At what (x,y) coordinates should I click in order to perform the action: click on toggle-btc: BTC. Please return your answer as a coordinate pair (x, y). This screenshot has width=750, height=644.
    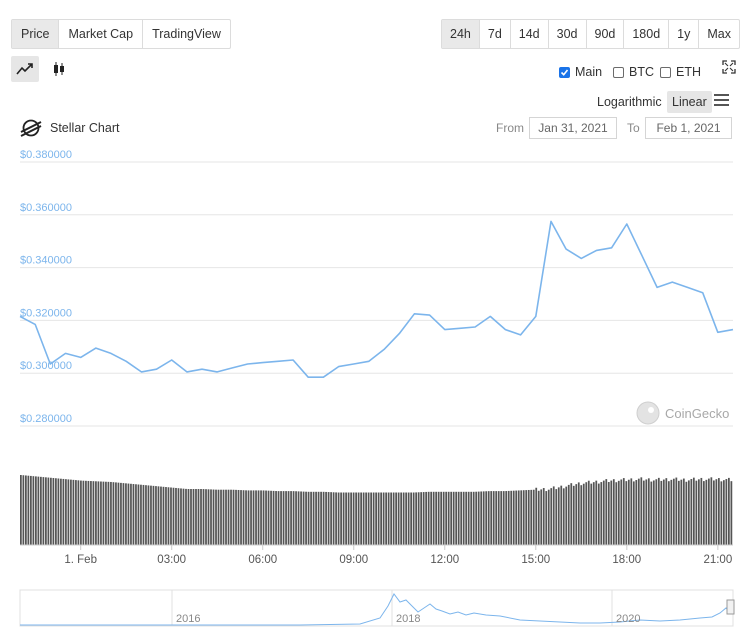
    Looking at the image, I should click on (633, 72).